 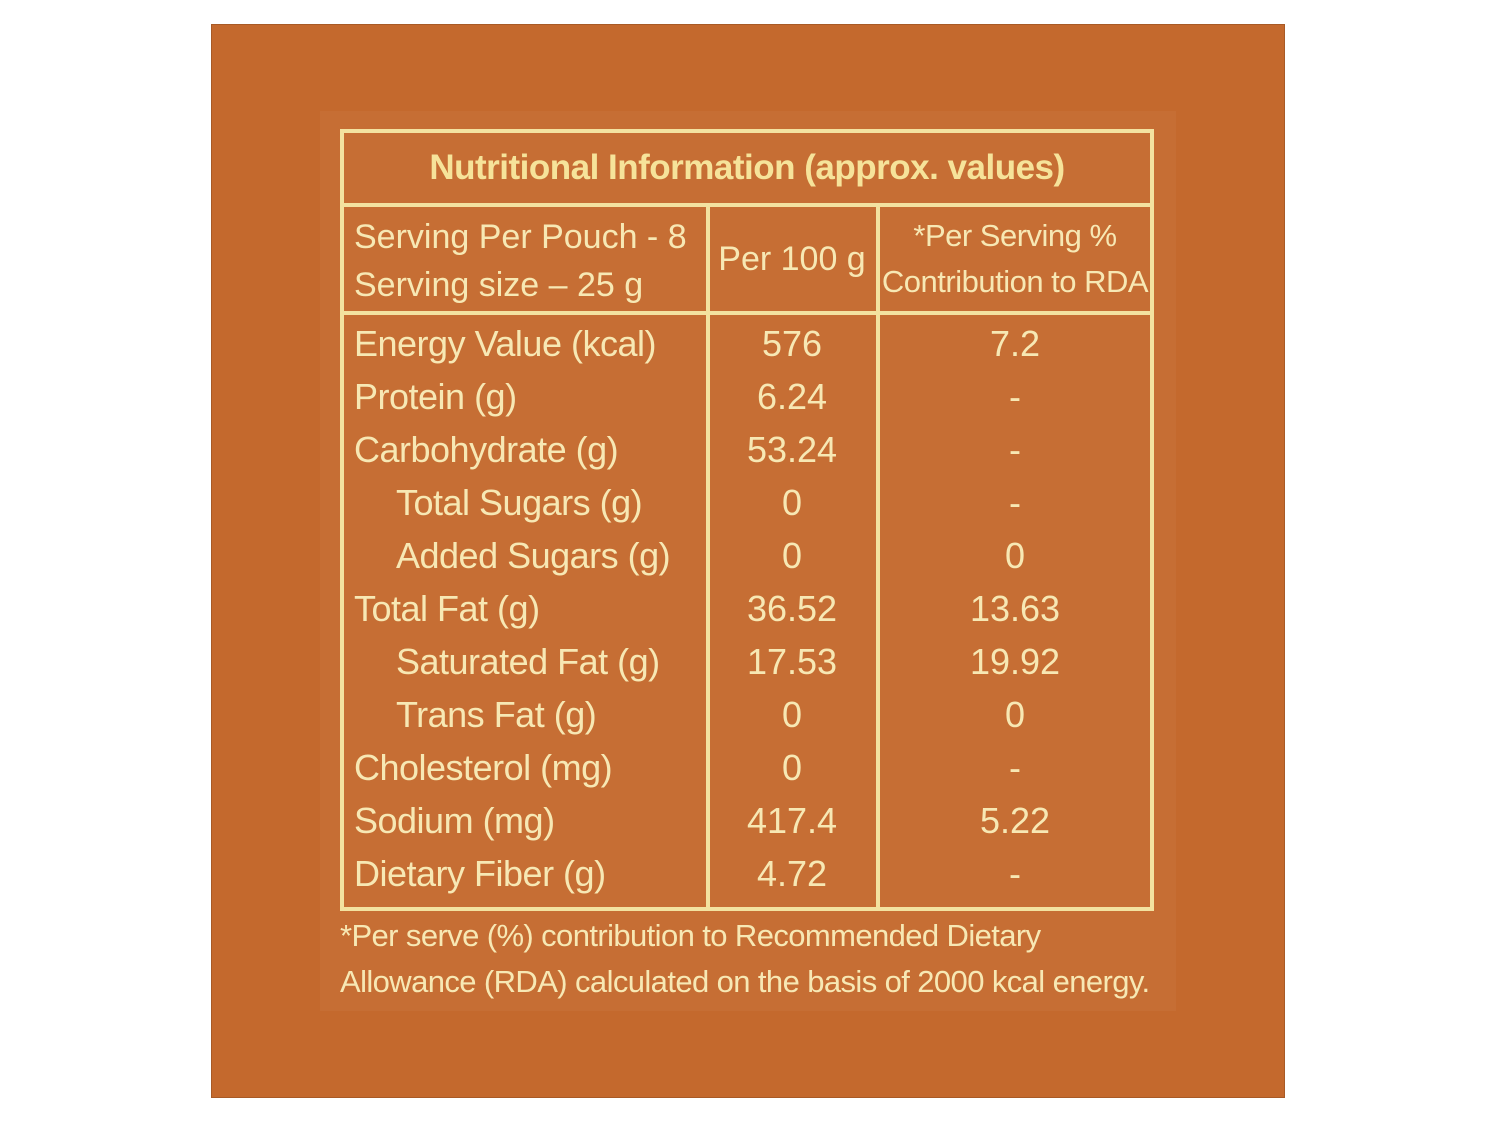 I want to click on per-100g-value: 53.24, so click(x=792, y=449).